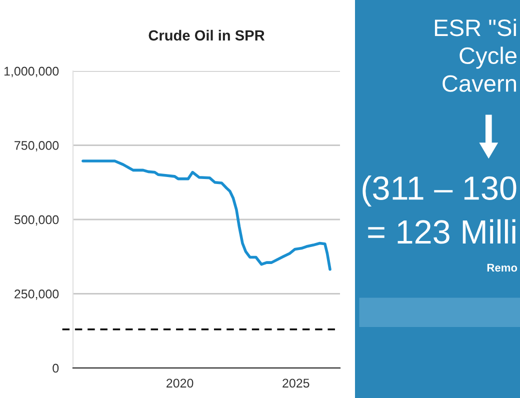 This screenshot has height=398, width=520. What do you see at coordinates (502, 268) in the screenshot?
I see `text: Remo` at bounding box center [502, 268].